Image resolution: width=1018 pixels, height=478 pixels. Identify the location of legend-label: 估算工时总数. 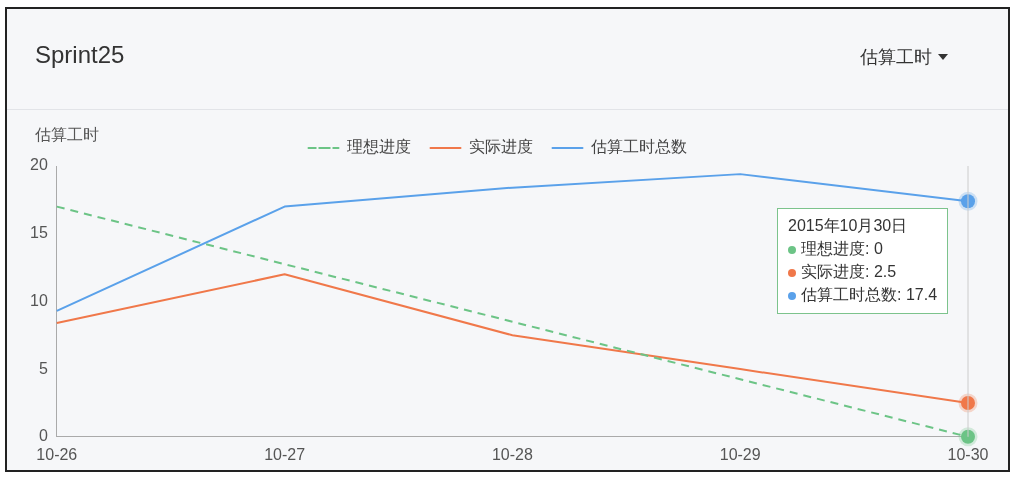
(638, 147).